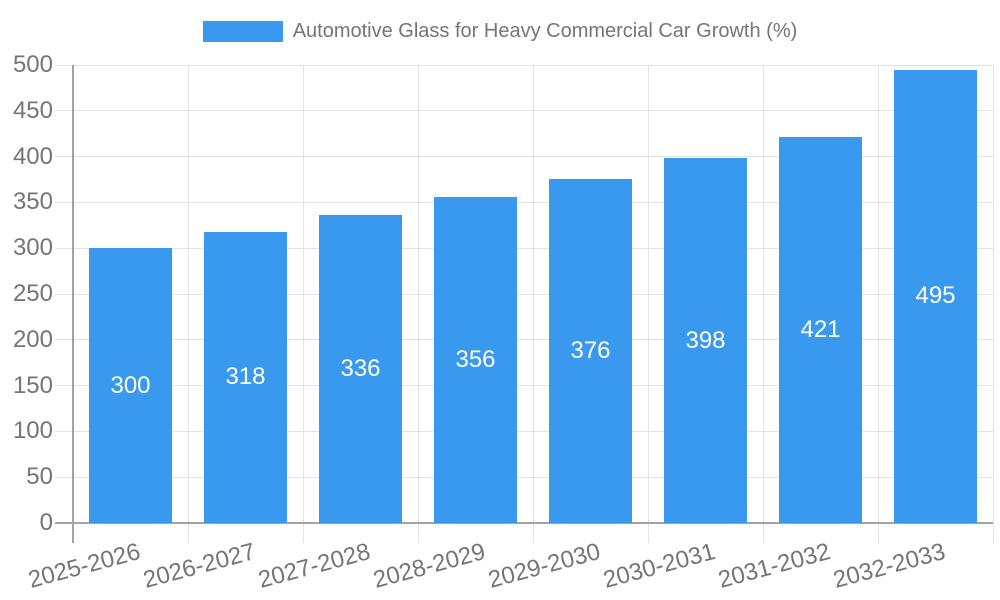 The height and width of the screenshot is (600, 1000). What do you see at coordinates (242, 31) in the screenshot?
I see `legend-swatch` at bounding box center [242, 31].